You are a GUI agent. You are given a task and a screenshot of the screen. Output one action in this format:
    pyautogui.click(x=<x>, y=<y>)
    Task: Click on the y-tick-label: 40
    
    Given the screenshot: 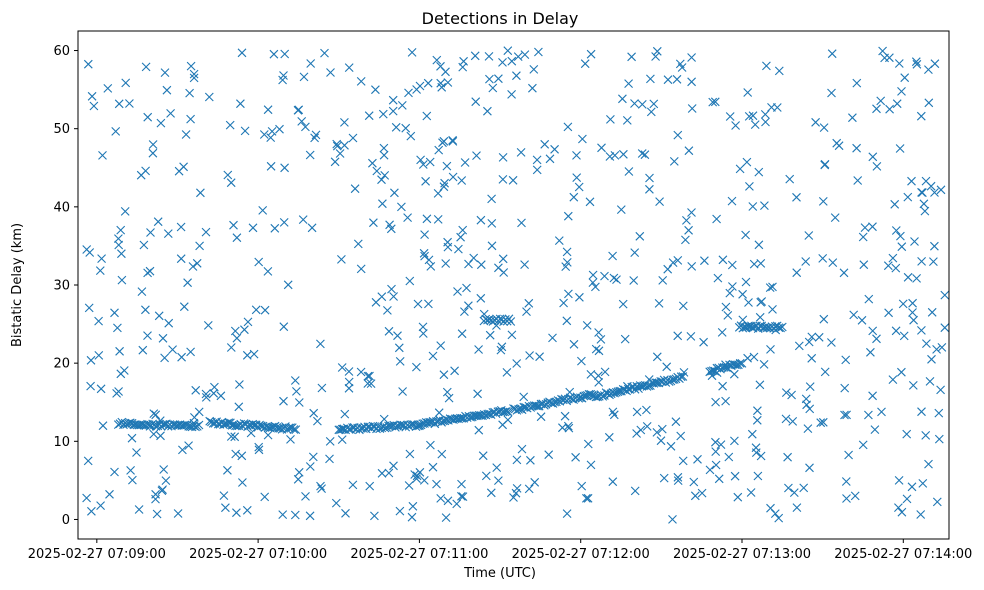 What is the action you would take?
    pyautogui.click(x=61, y=207)
    